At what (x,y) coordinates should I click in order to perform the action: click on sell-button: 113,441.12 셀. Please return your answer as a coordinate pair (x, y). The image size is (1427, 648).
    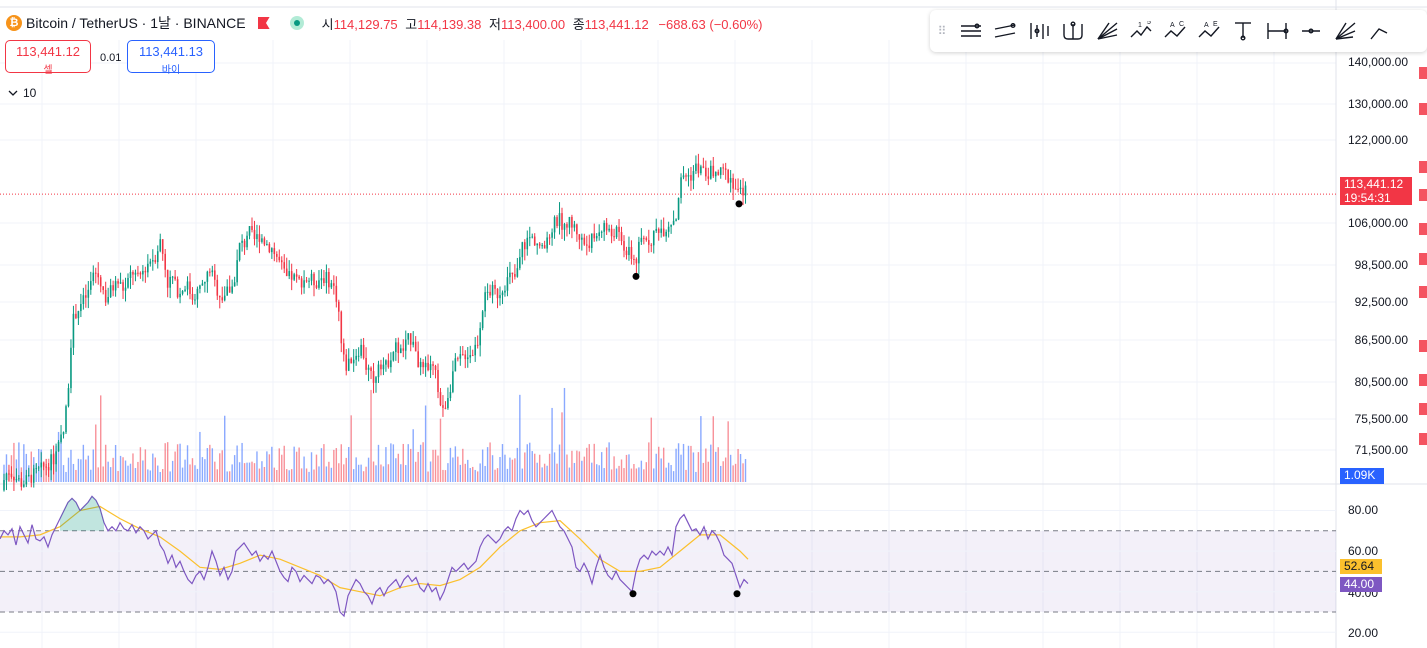
    Looking at the image, I should click on (48, 58).